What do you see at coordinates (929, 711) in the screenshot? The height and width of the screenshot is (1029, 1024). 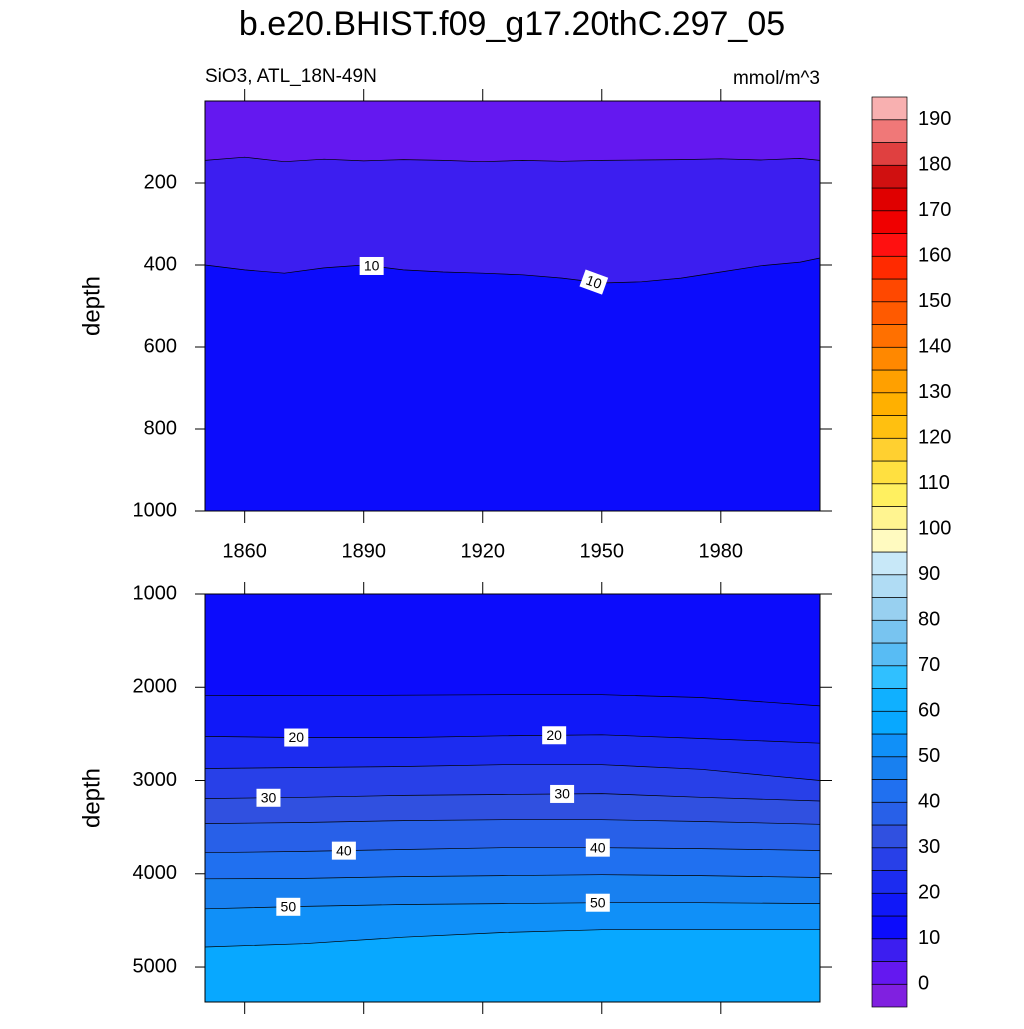 I see `colorbar-label: 60` at bounding box center [929, 711].